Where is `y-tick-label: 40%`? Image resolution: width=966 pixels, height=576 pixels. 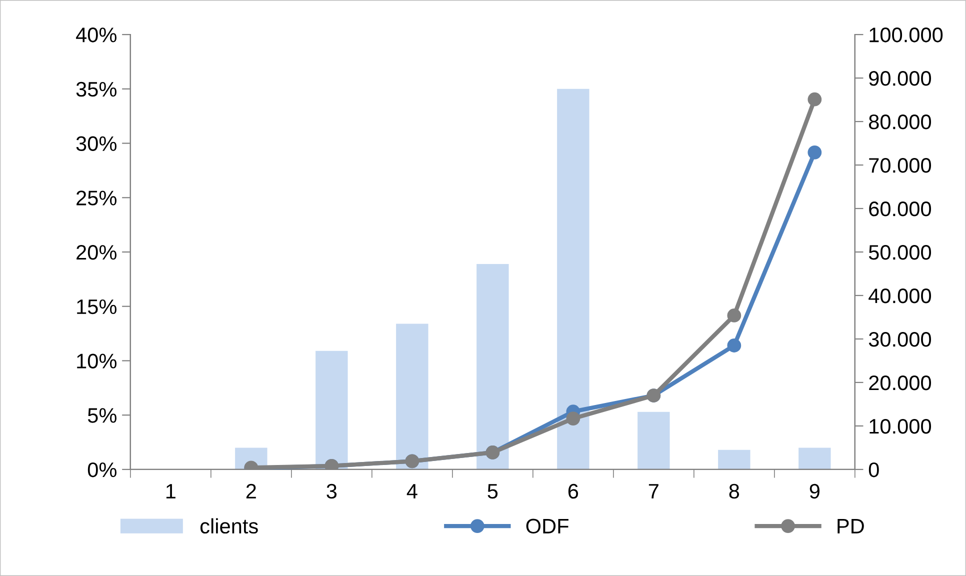 y-tick-label: 40% is located at coordinates (96, 35).